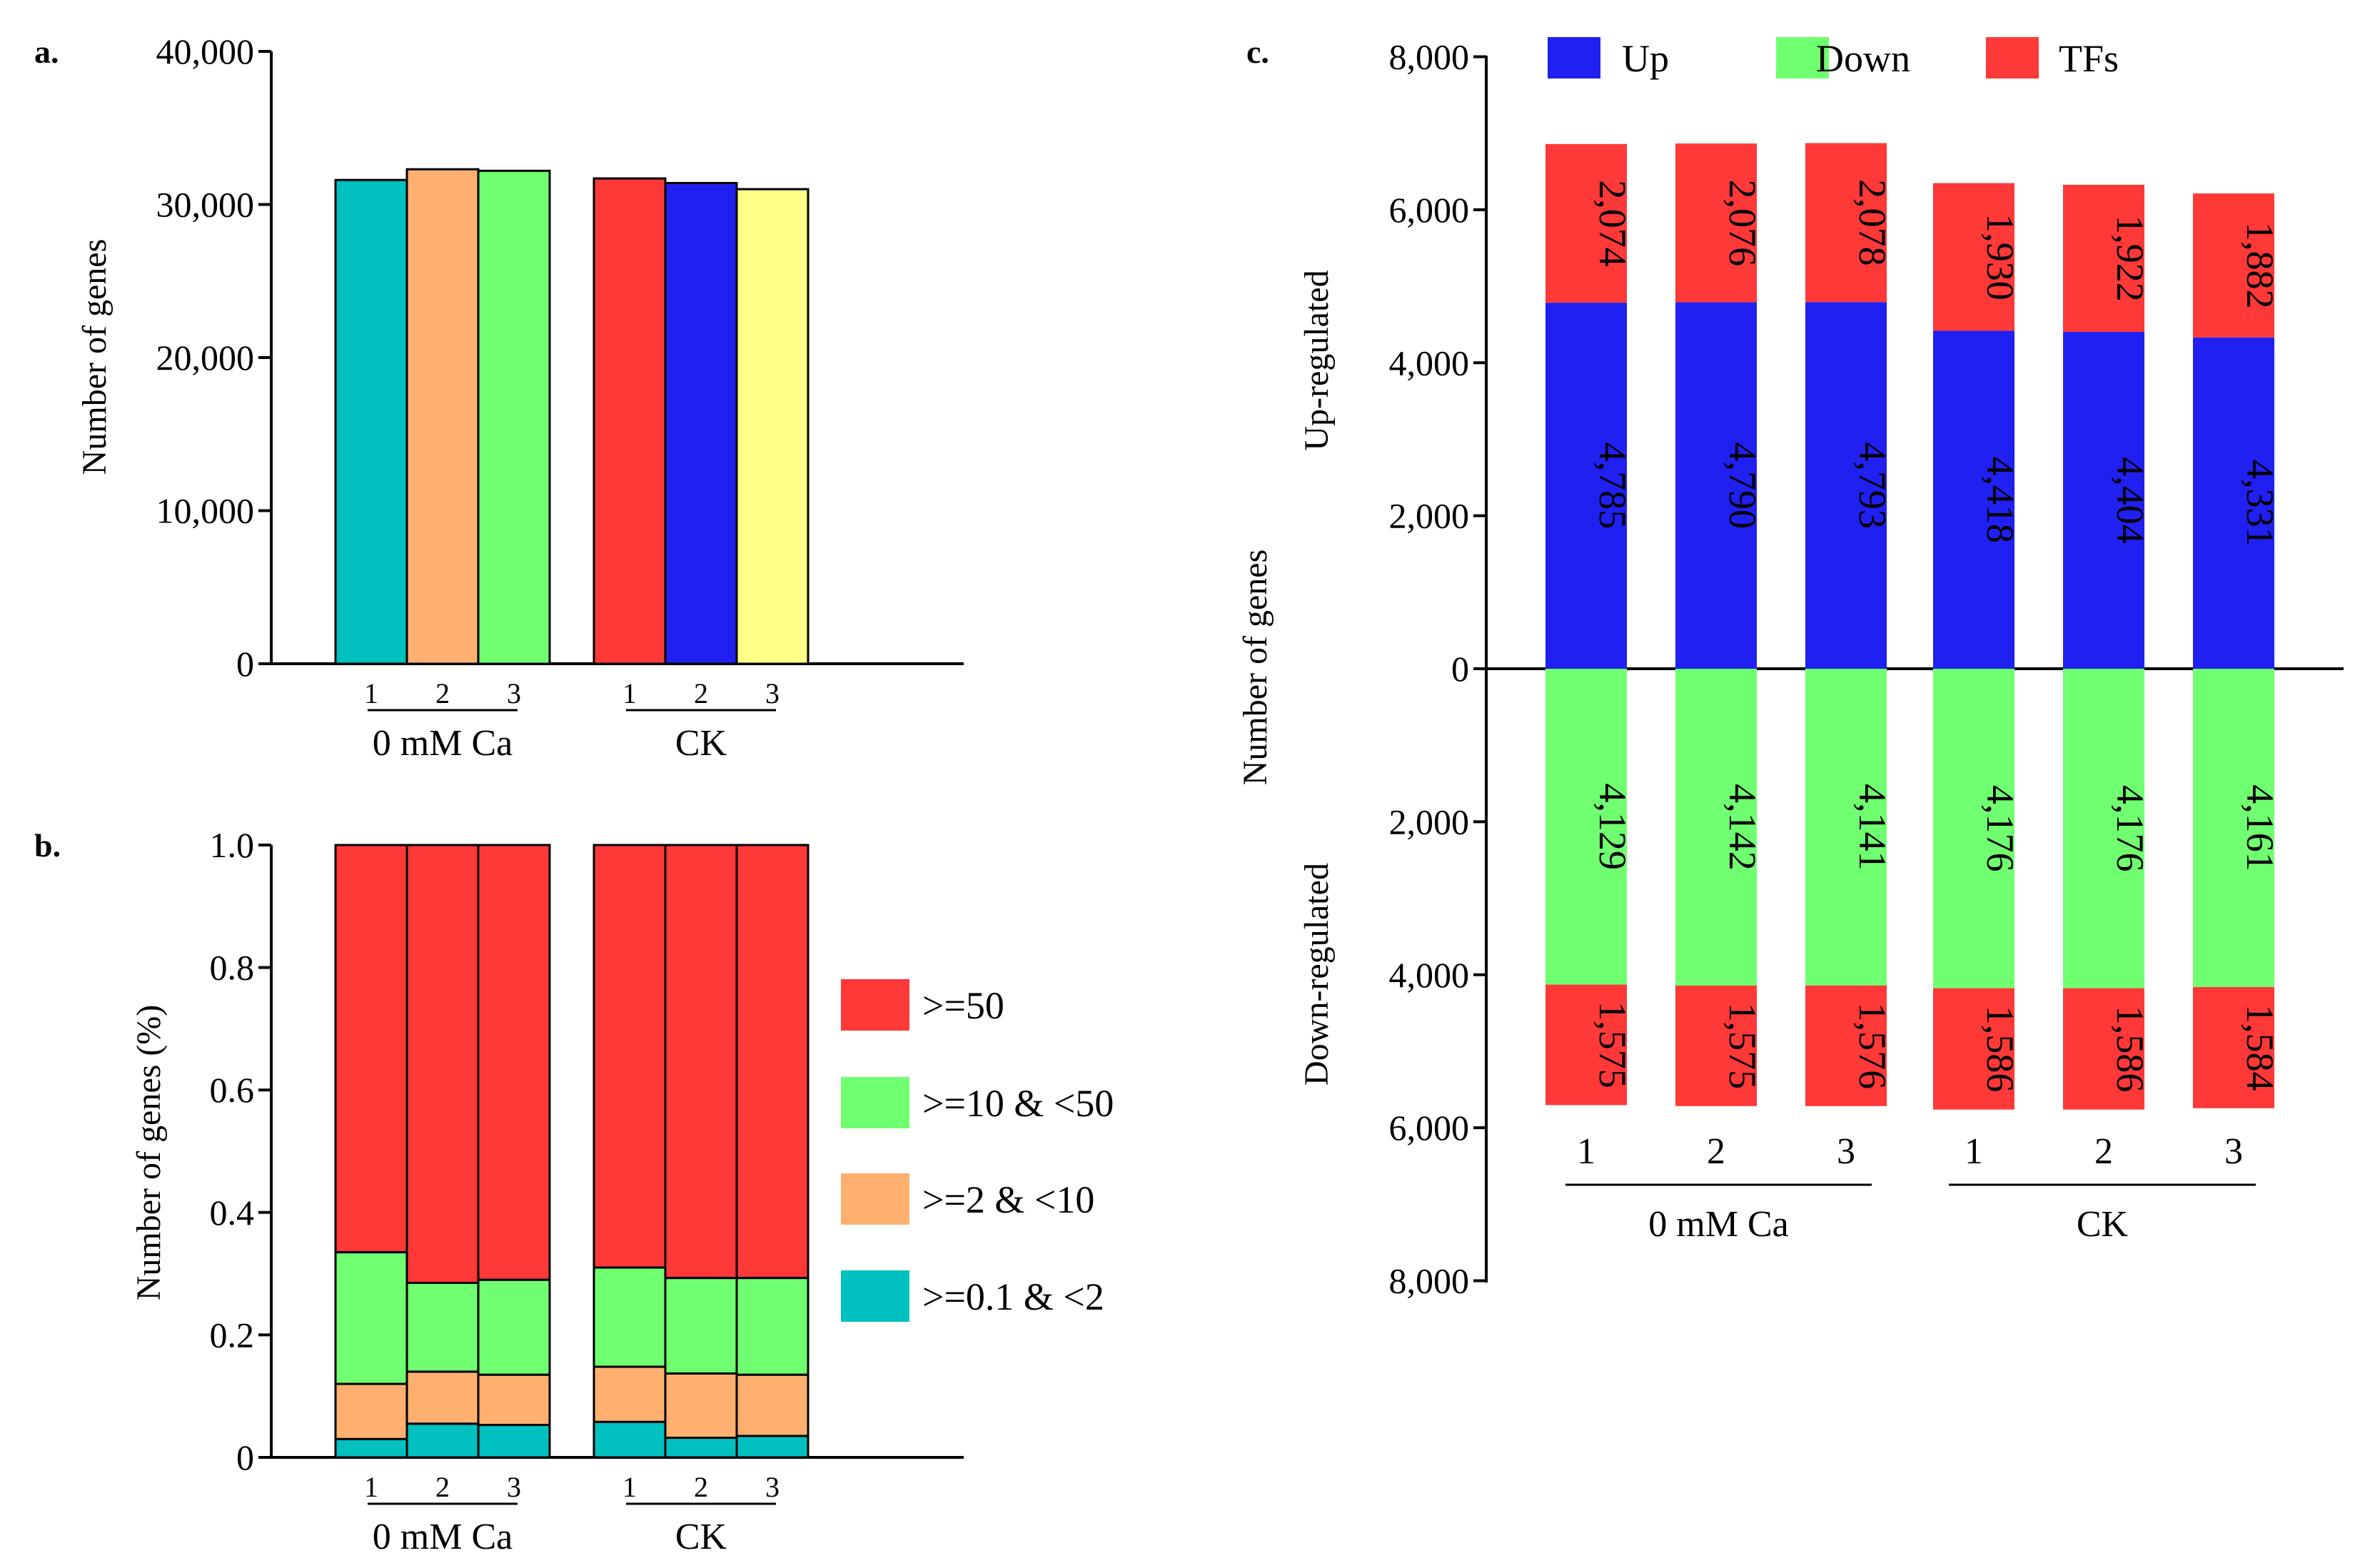 This screenshot has height=1568, width=2365. Describe the element at coordinates (149, 1153) in the screenshot. I see `panel-b-y-axis-title: Number of genes (%)` at that location.